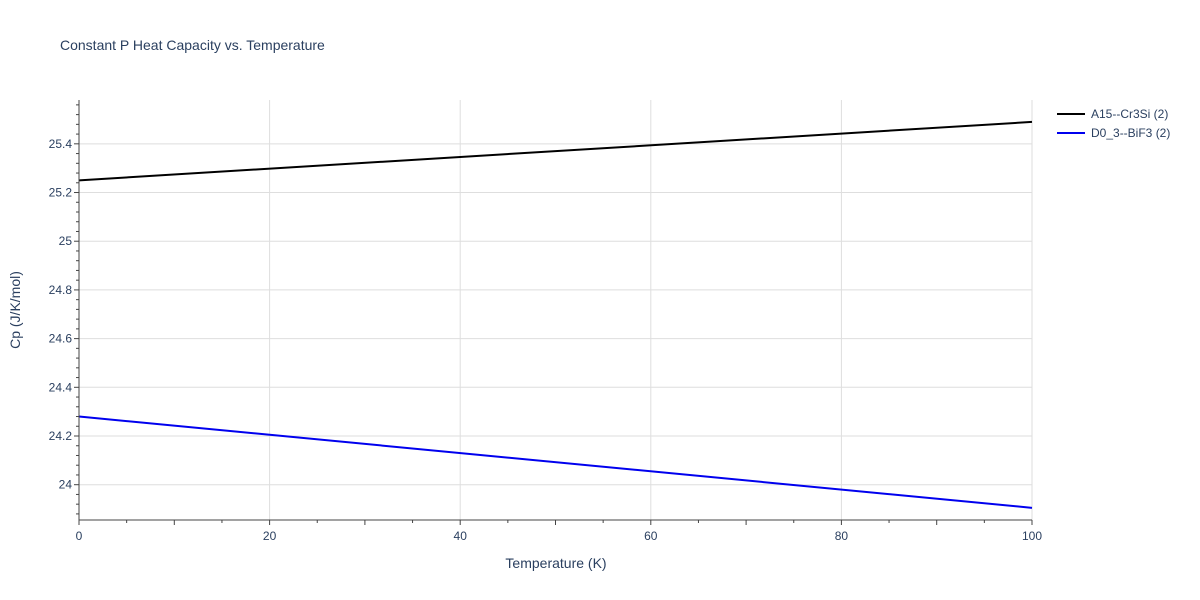  Describe the element at coordinates (555, 563) in the screenshot. I see `x-axis-title: Temperature (K)` at that location.